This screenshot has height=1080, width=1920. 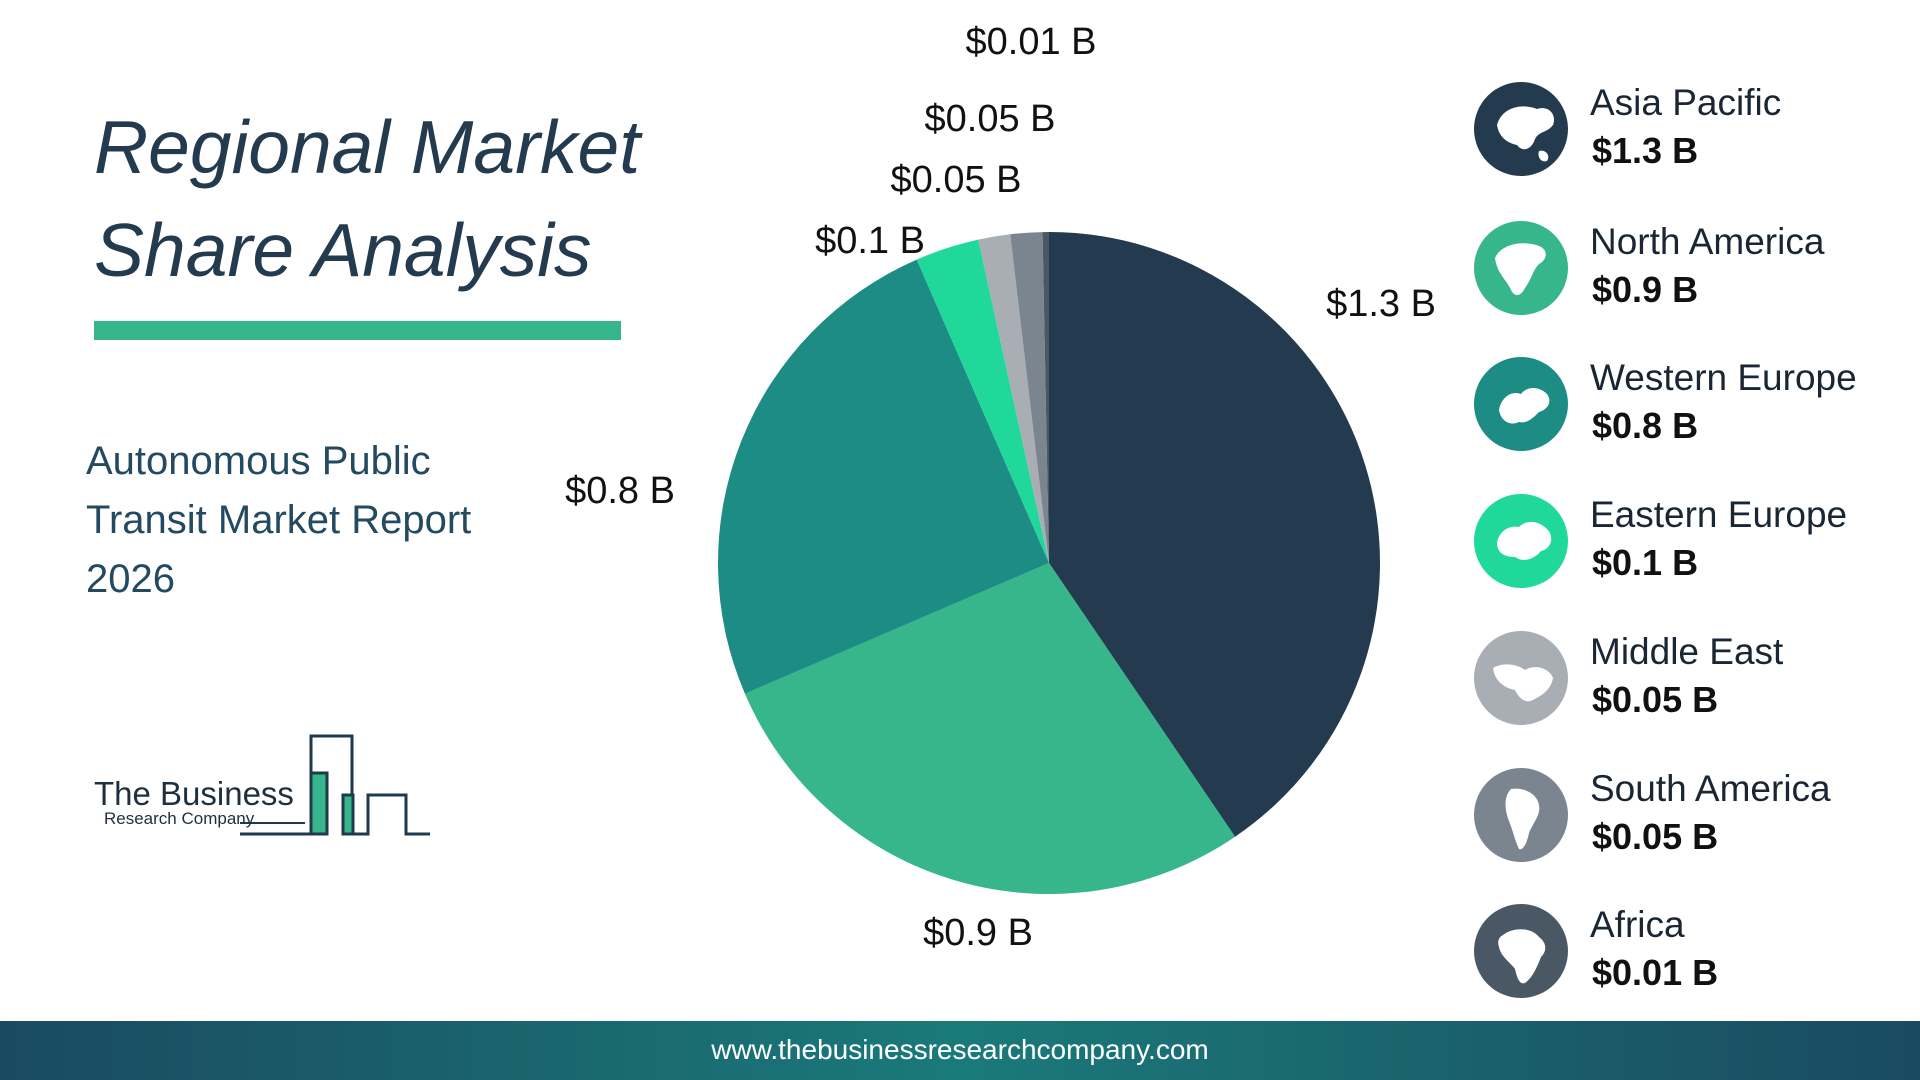 I want to click on data-label-north-america: $0.9 B, so click(x=978, y=933).